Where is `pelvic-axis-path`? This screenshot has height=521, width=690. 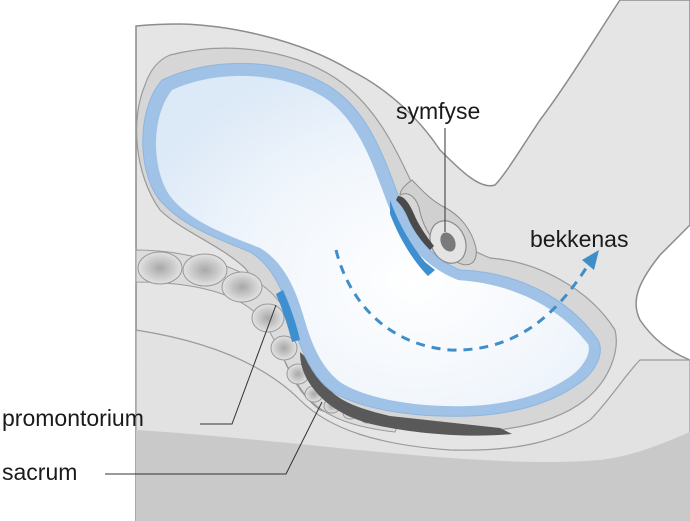
pelvic-axis-path is located at coordinates (463, 300).